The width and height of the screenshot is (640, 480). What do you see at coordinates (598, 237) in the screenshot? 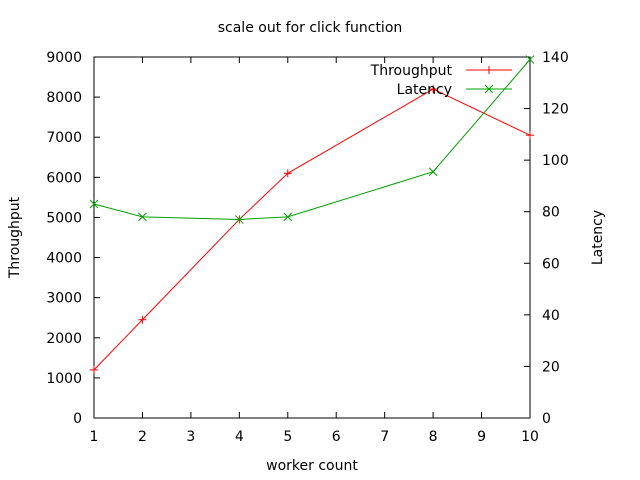
I see `y2-axis-label: Latency` at bounding box center [598, 237].